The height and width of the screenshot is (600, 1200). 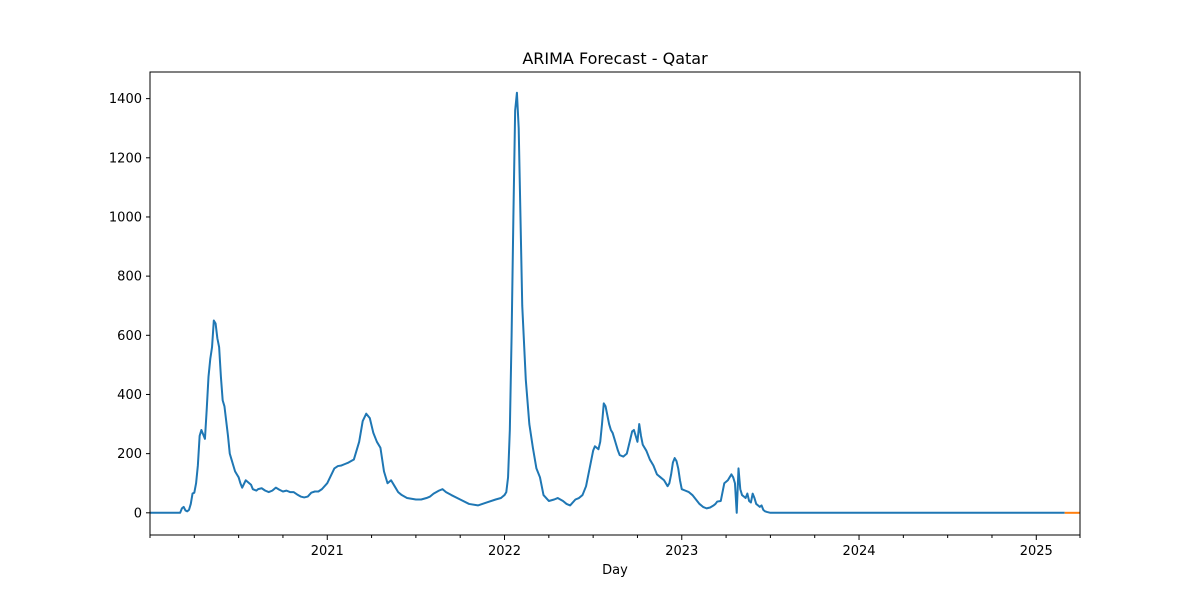 I want to click on x-tick-label: 2024, so click(x=858, y=551).